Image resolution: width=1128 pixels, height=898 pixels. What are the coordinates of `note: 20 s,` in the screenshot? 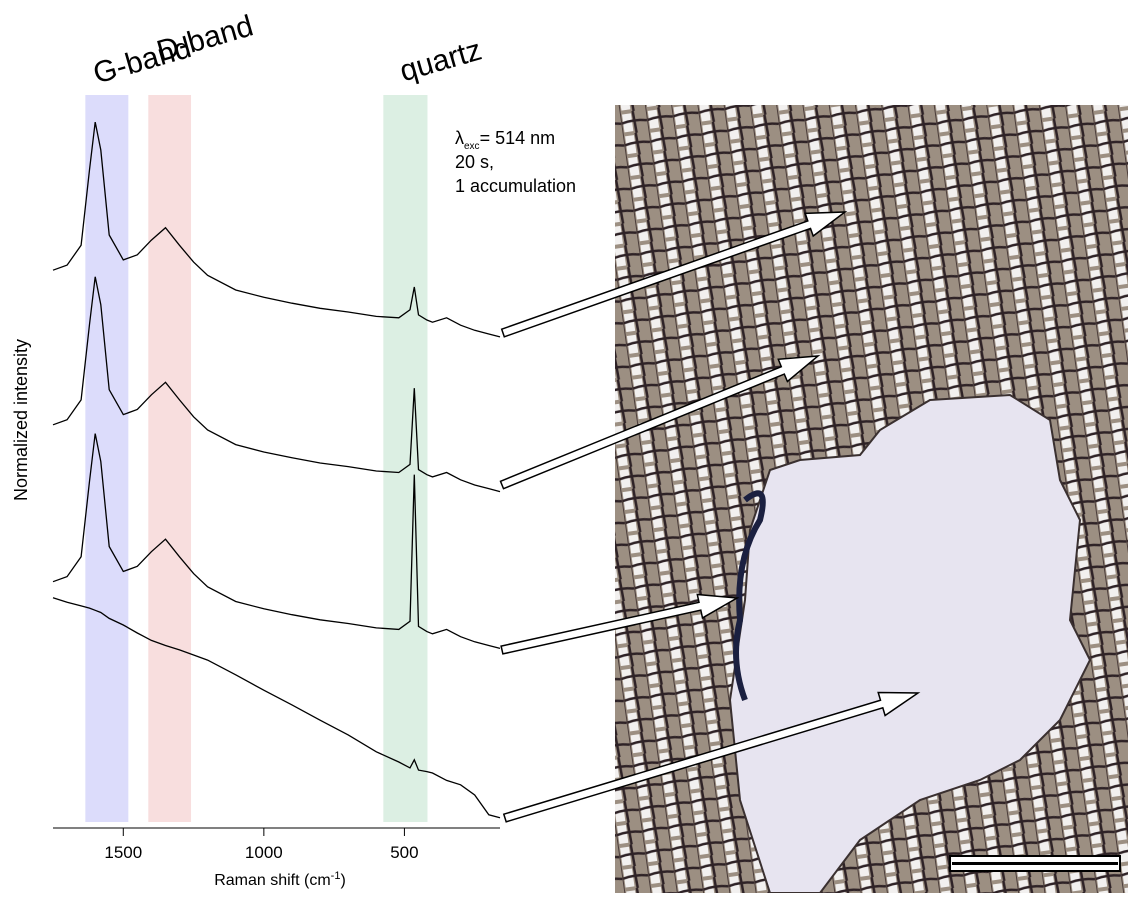 It's located at (474, 162).